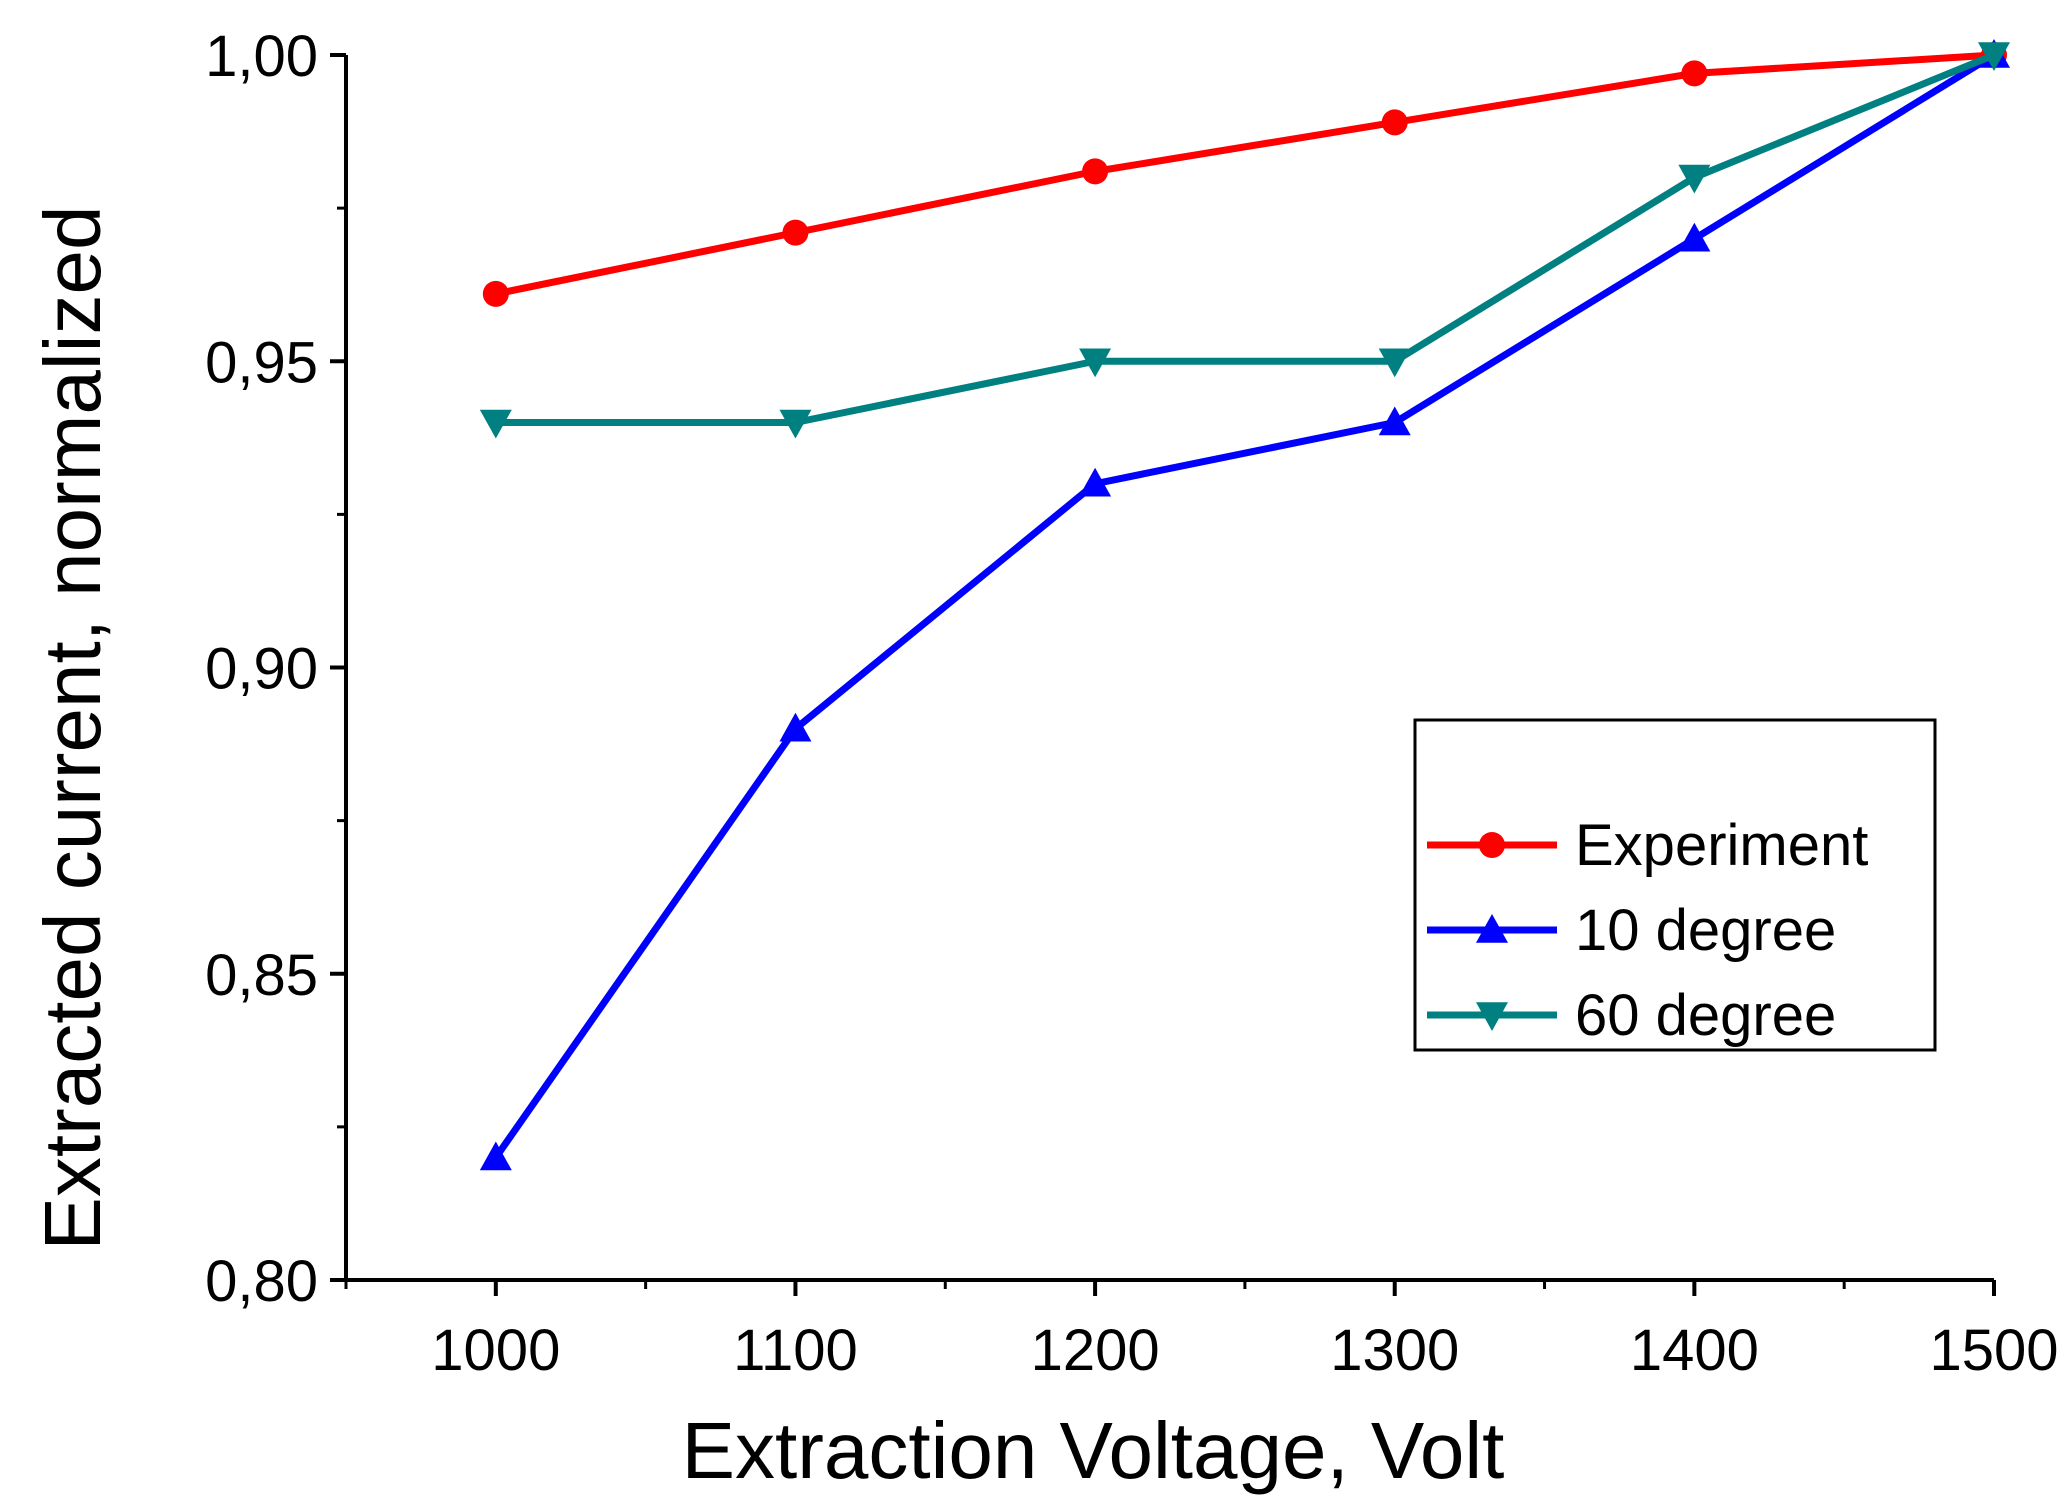 This screenshot has width=2070, height=1507. What do you see at coordinates (72, 728) in the screenshot?
I see `y-axis-title: Extracted current, normalized` at bounding box center [72, 728].